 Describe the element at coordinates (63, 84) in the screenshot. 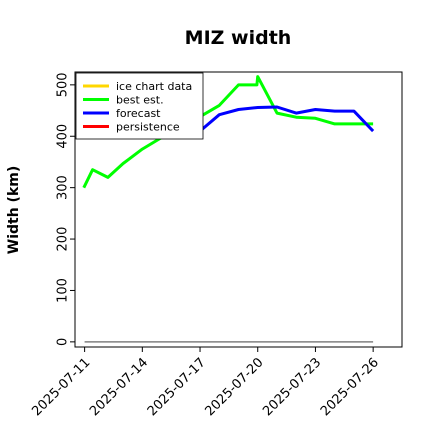

I see `y-tick-label: 500` at that location.